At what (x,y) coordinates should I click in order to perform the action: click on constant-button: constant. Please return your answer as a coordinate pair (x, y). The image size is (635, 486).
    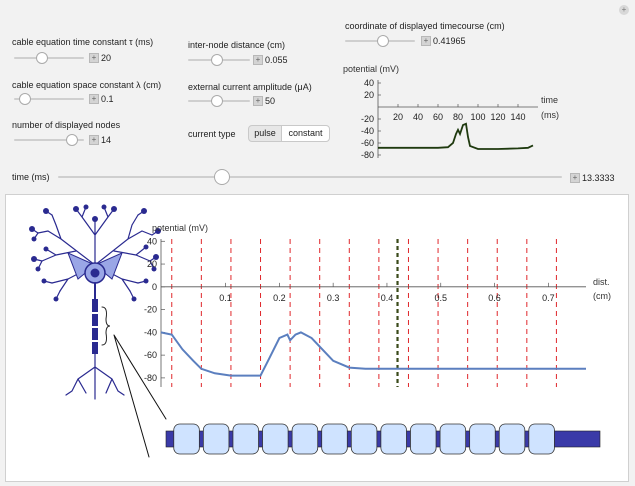
    Looking at the image, I should click on (305, 133).